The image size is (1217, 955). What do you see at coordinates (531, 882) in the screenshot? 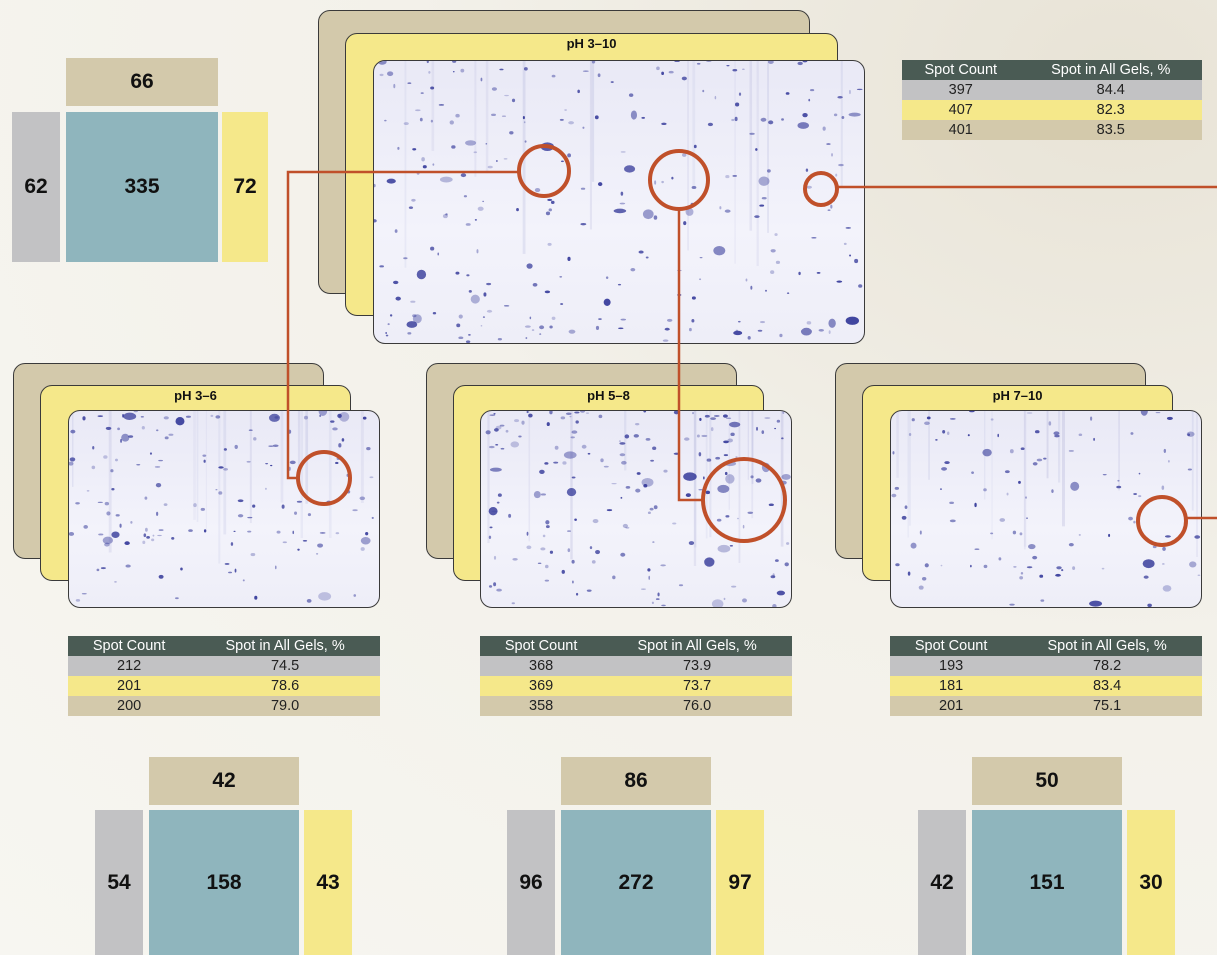
I see `count-value: 96` at bounding box center [531, 882].